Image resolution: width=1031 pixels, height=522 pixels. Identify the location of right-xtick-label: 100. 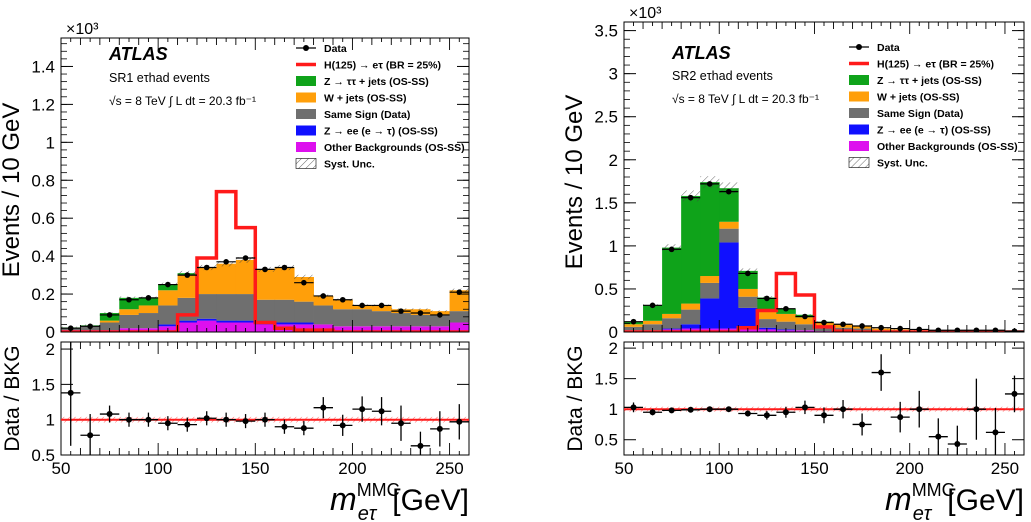
(719, 468).